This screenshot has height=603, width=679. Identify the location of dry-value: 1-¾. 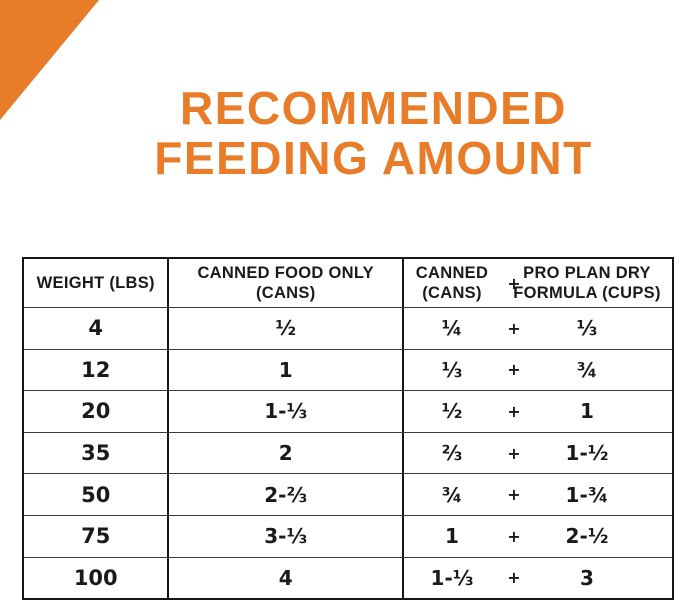
(587, 494).